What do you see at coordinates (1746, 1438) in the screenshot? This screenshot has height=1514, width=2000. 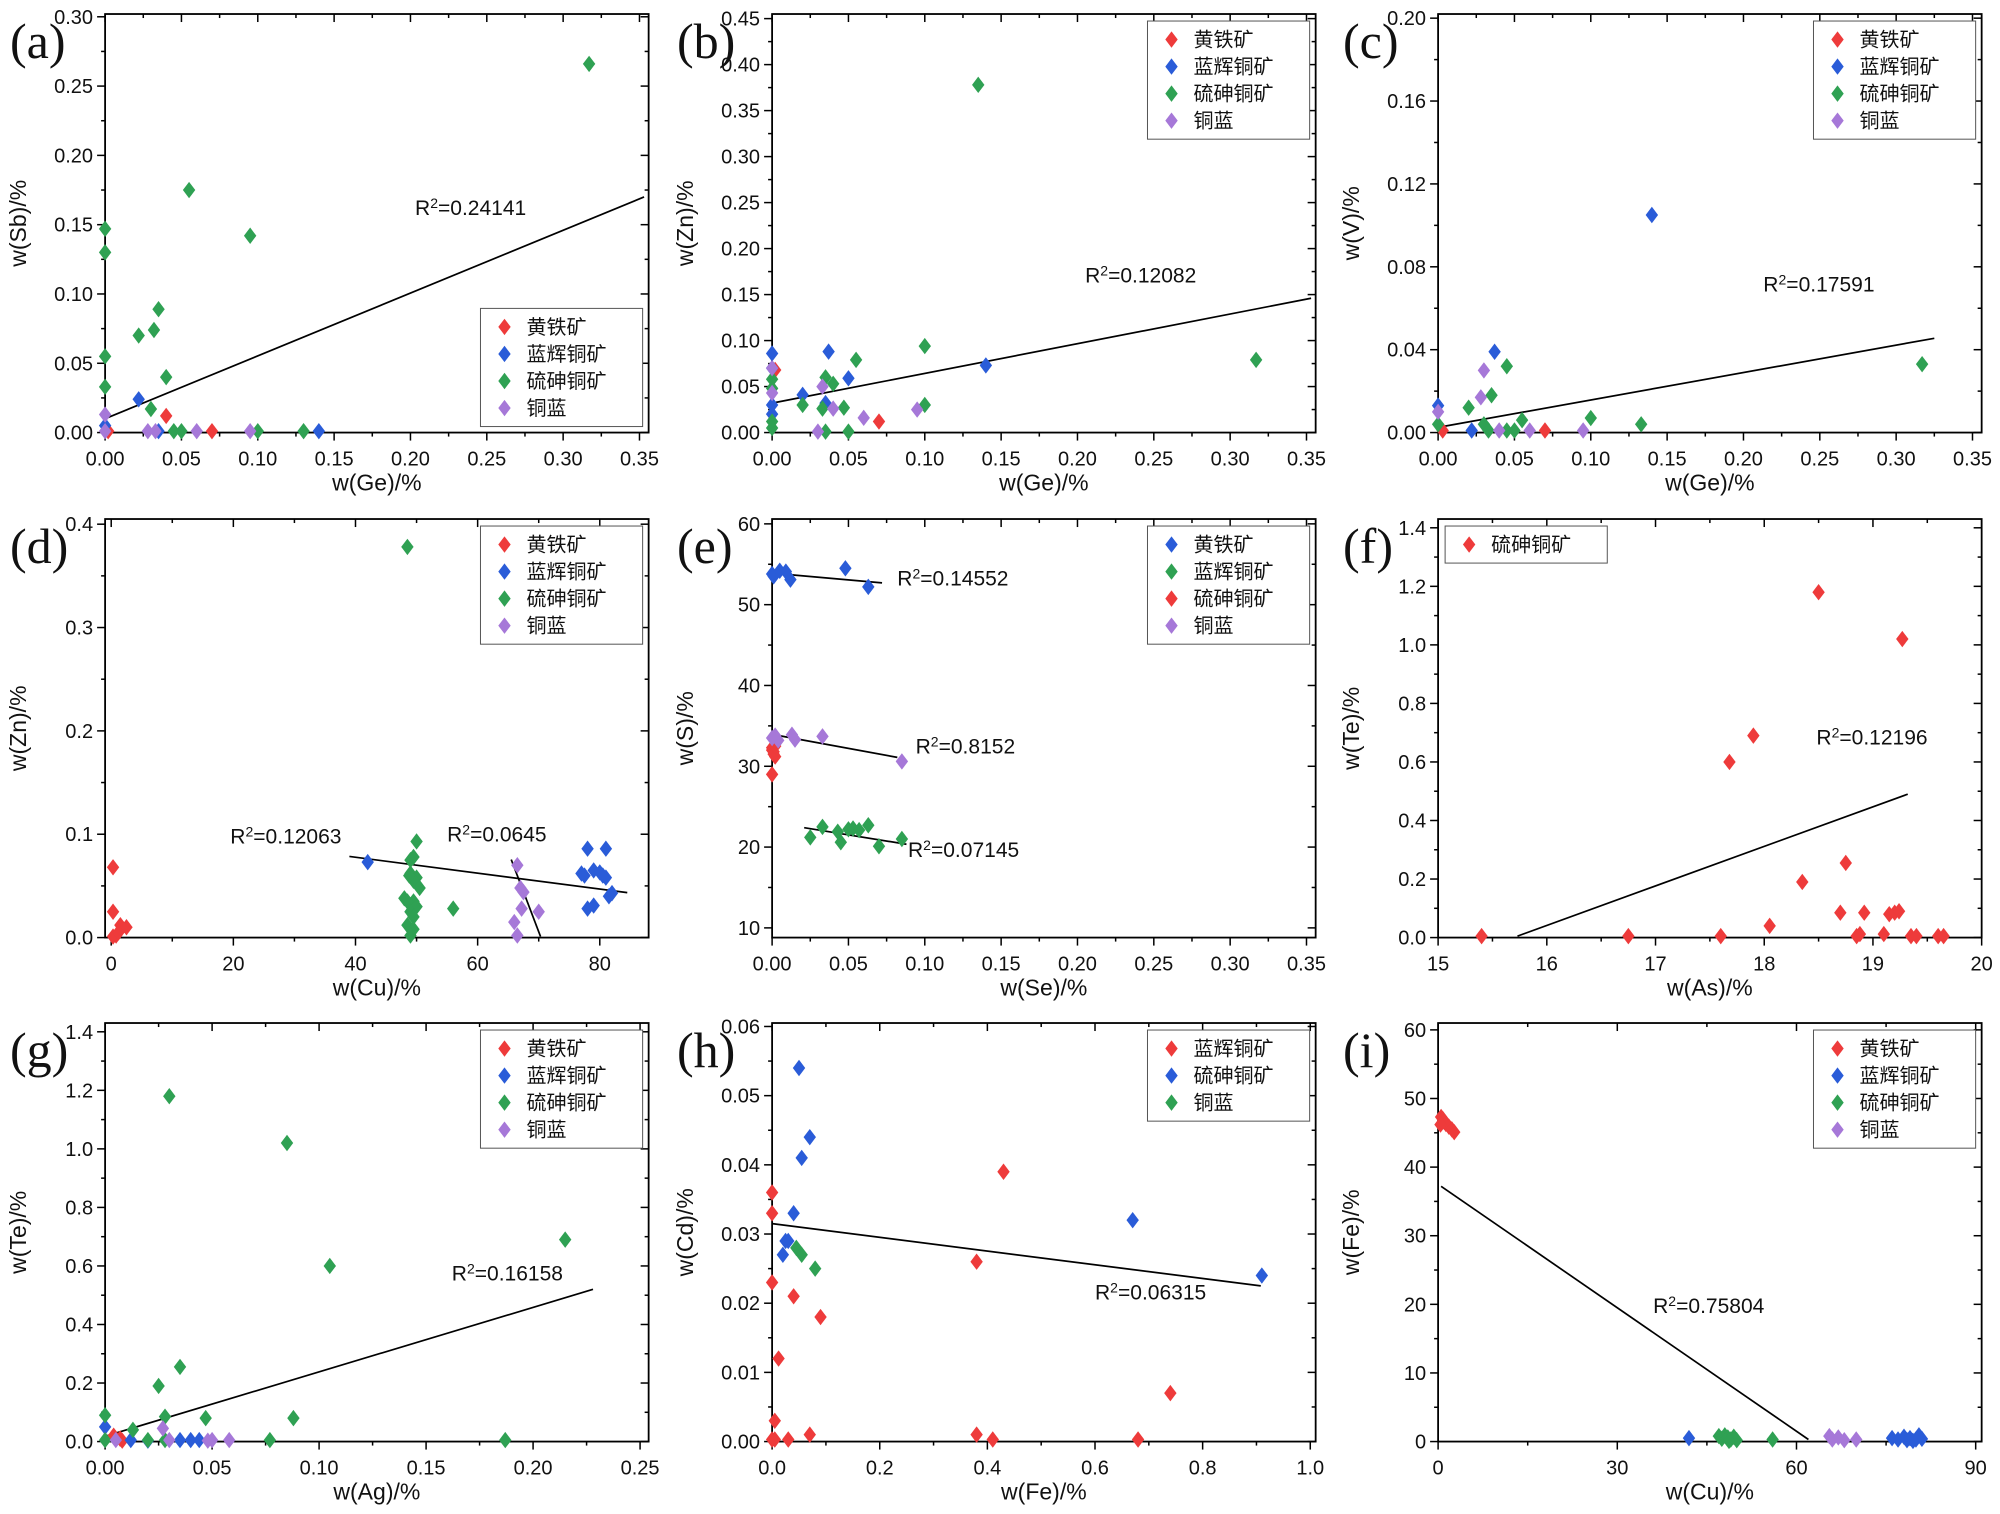 I see `series-硫砷铜矿` at bounding box center [1746, 1438].